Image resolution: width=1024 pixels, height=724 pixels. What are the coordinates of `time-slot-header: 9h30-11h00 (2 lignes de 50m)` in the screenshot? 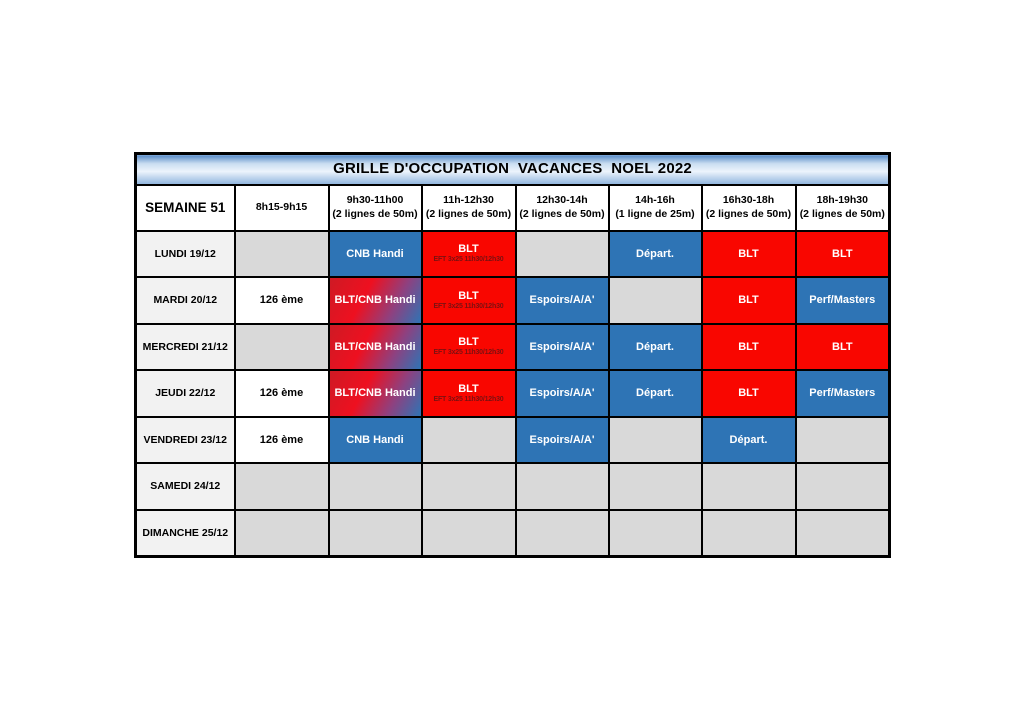 It's located at (375, 207).